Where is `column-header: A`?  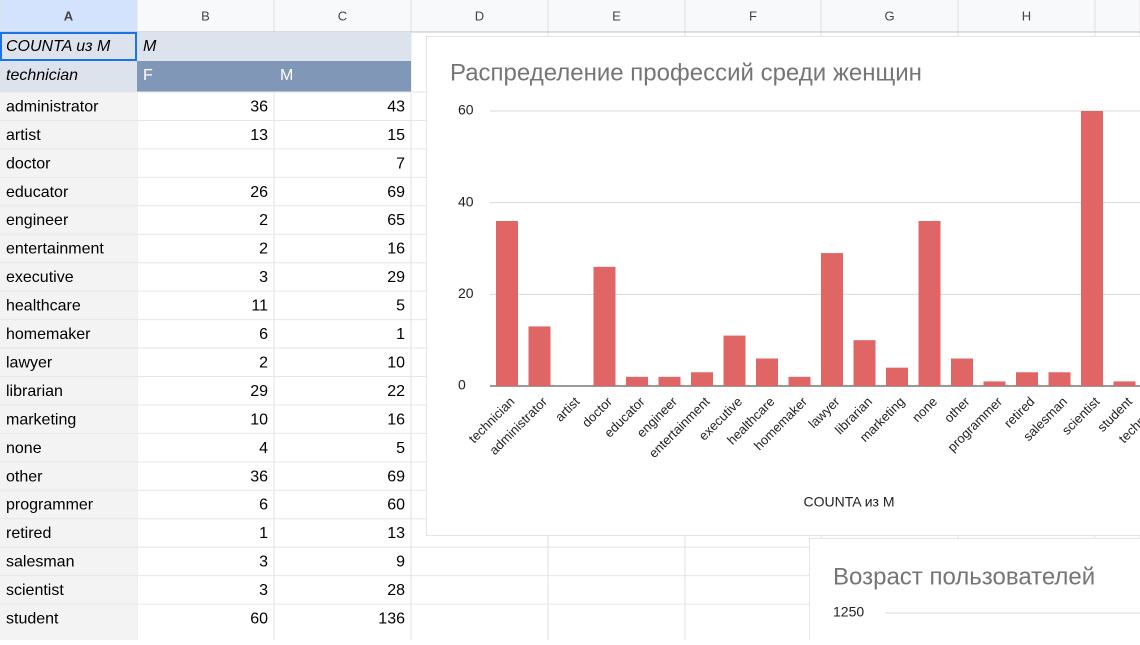 column-header: A is located at coordinates (69, 15).